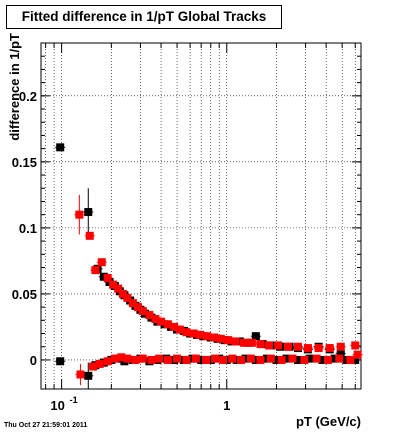 The width and height of the screenshot is (400, 433). I want to click on x-tick-label-exponent: -1, so click(74, 400).